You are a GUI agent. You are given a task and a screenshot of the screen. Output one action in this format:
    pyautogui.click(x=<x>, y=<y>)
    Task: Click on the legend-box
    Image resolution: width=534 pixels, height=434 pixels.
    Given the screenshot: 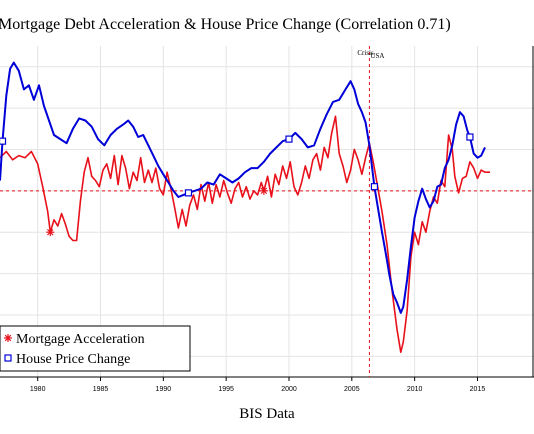 What is the action you would take?
    pyautogui.click(x=95, y=348)
    